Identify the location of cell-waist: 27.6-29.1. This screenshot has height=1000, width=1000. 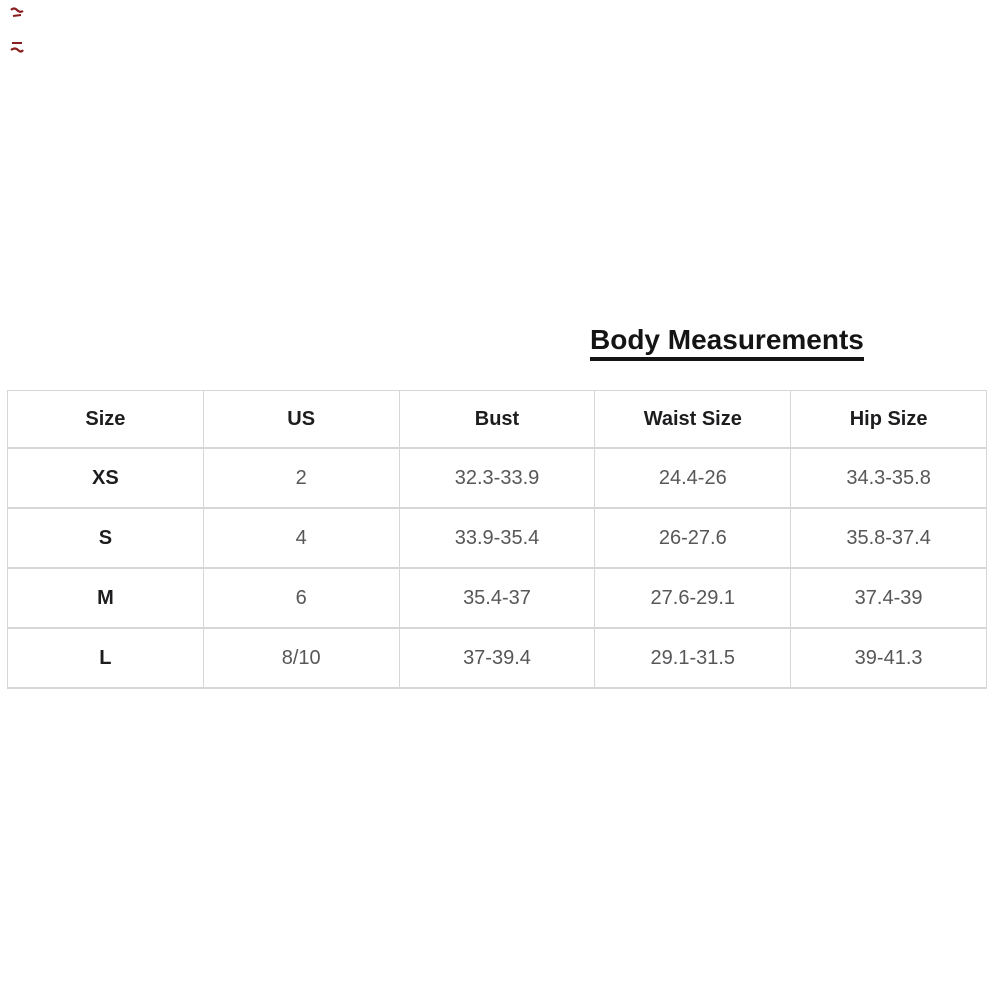
(693, 598).